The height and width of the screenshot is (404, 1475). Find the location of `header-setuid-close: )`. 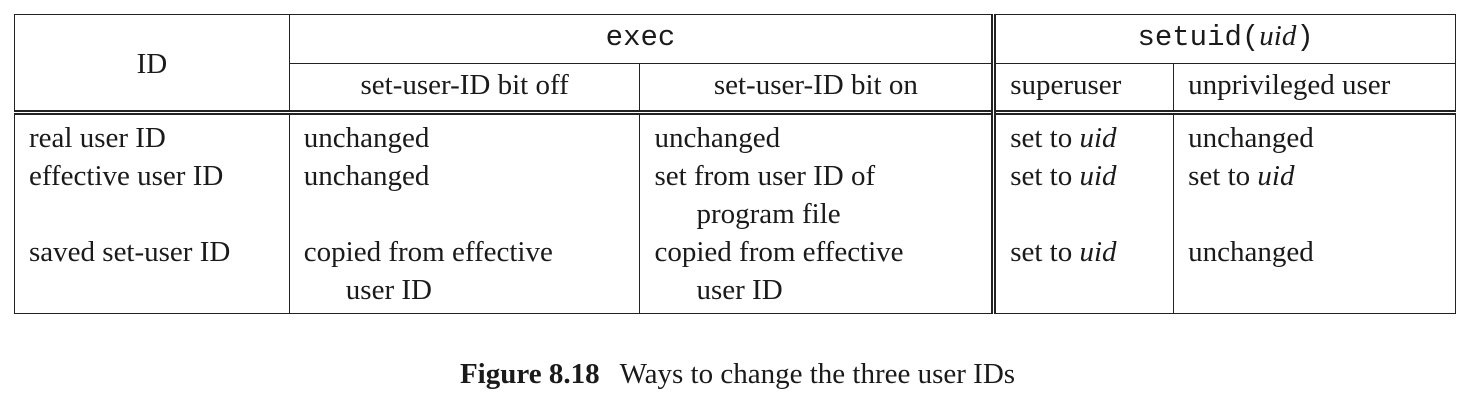

header-setuid-close: ) is located at coordinates (1305, 37).